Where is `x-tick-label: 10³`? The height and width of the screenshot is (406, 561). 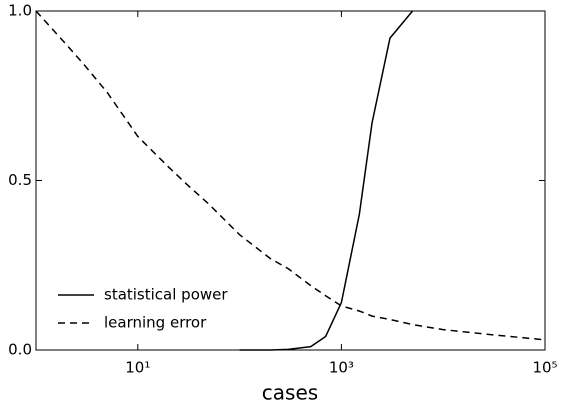 x-tick-label: 10³ is located at coordinates (341, 368).